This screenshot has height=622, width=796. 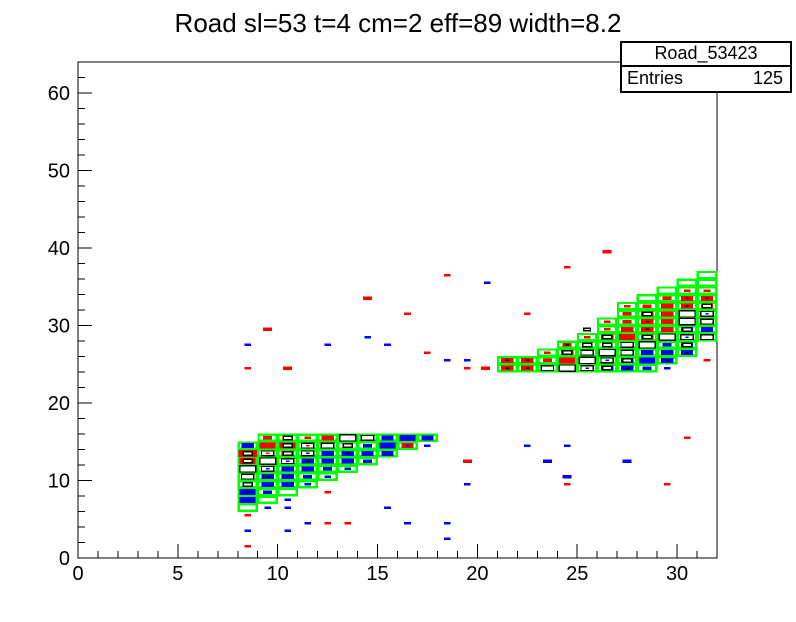 What do you see at coordinates (398, 23) in the screenshot?
I see `histogram-title: Road sl=53 t=4 cm=2 eff=89 width=8.2` at bounding box center [398, 23].